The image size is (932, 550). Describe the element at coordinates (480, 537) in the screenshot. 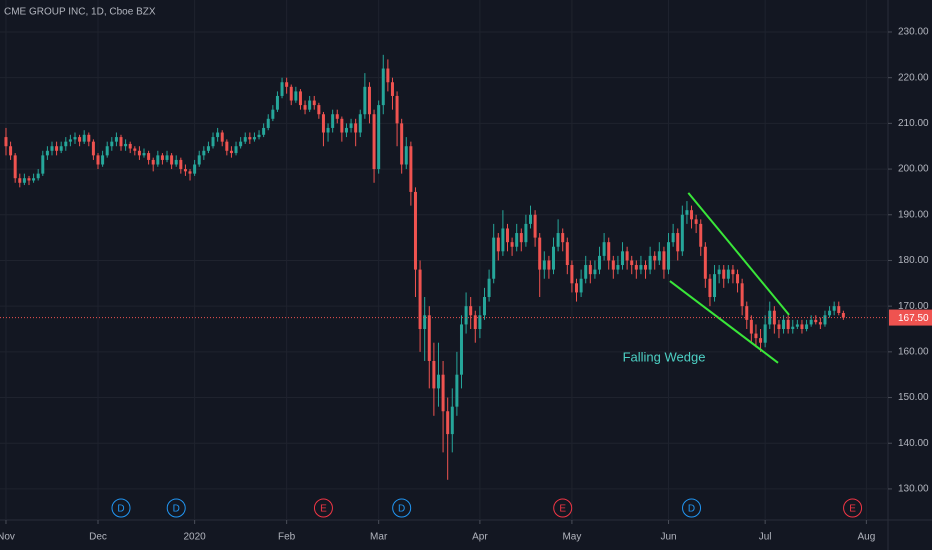

I see `x-tick-label: Apr` at that location.